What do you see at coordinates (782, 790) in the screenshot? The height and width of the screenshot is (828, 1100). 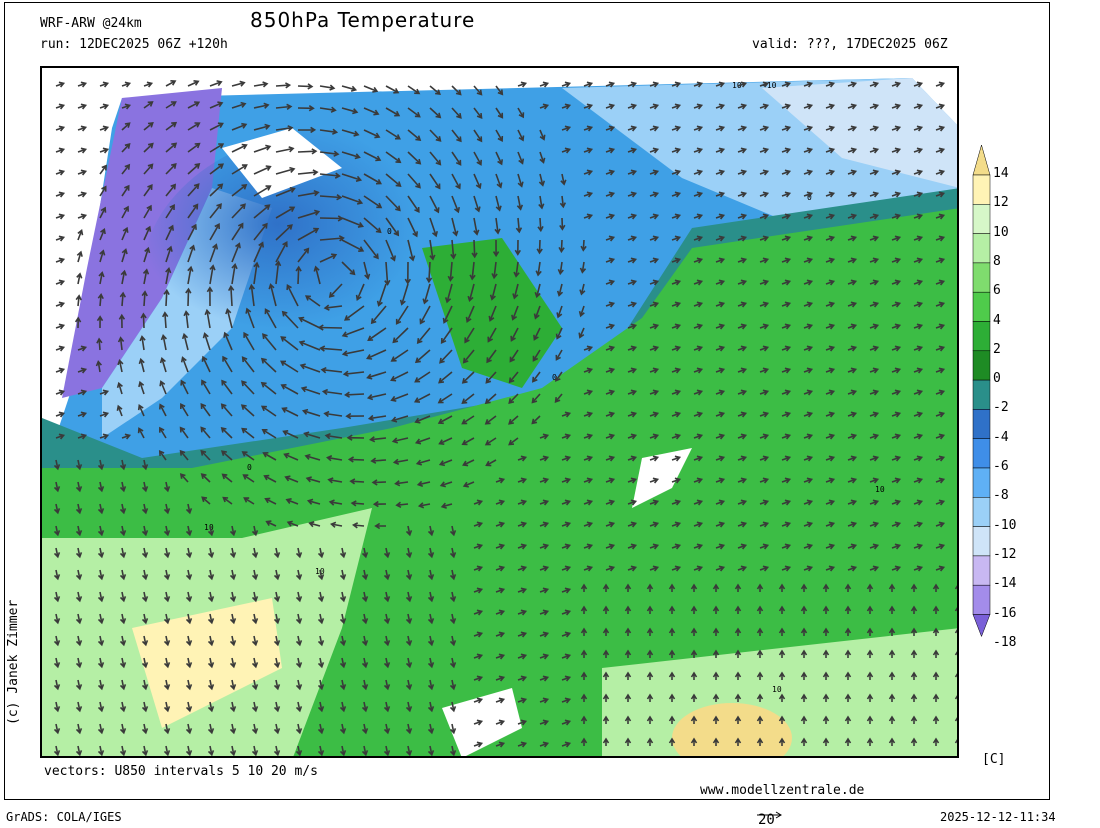 I see `website-link: www.modellzentrale.de` at bounding box center [782, 790].